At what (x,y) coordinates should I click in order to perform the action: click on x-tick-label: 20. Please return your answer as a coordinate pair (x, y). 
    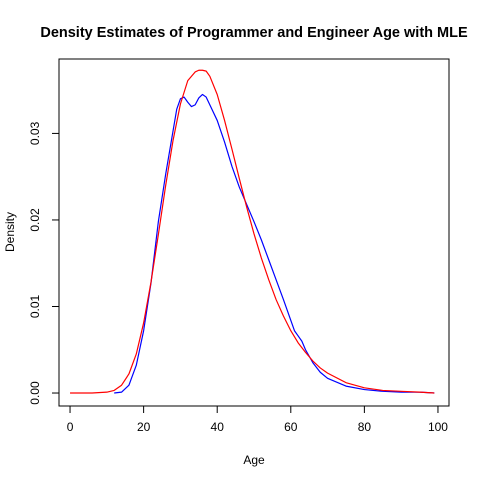
    Looking at the image, I should click on (144, 427).